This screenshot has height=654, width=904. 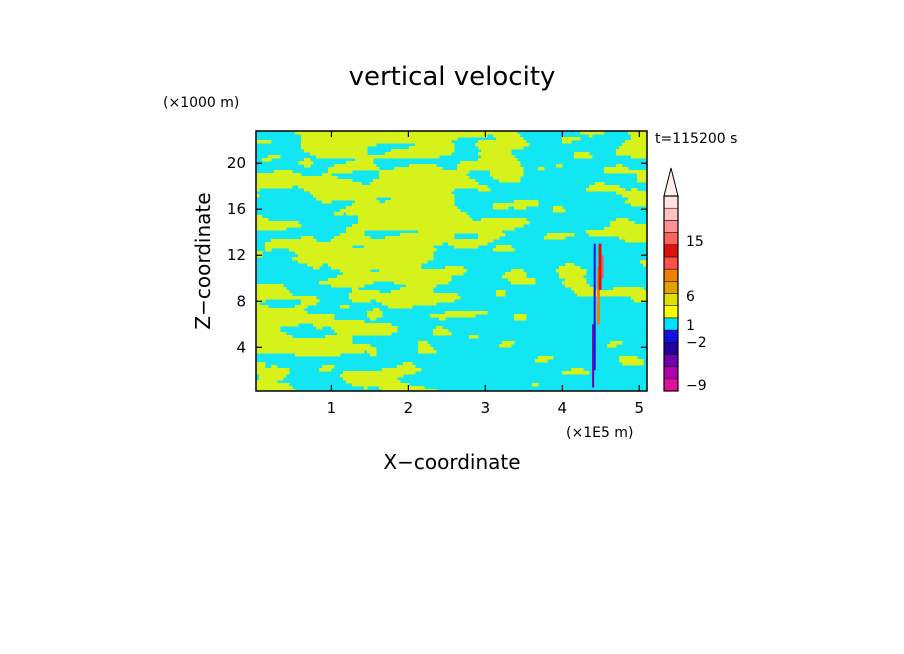 I want to click on y-tick-label: 8, so click(x=241, y=301).